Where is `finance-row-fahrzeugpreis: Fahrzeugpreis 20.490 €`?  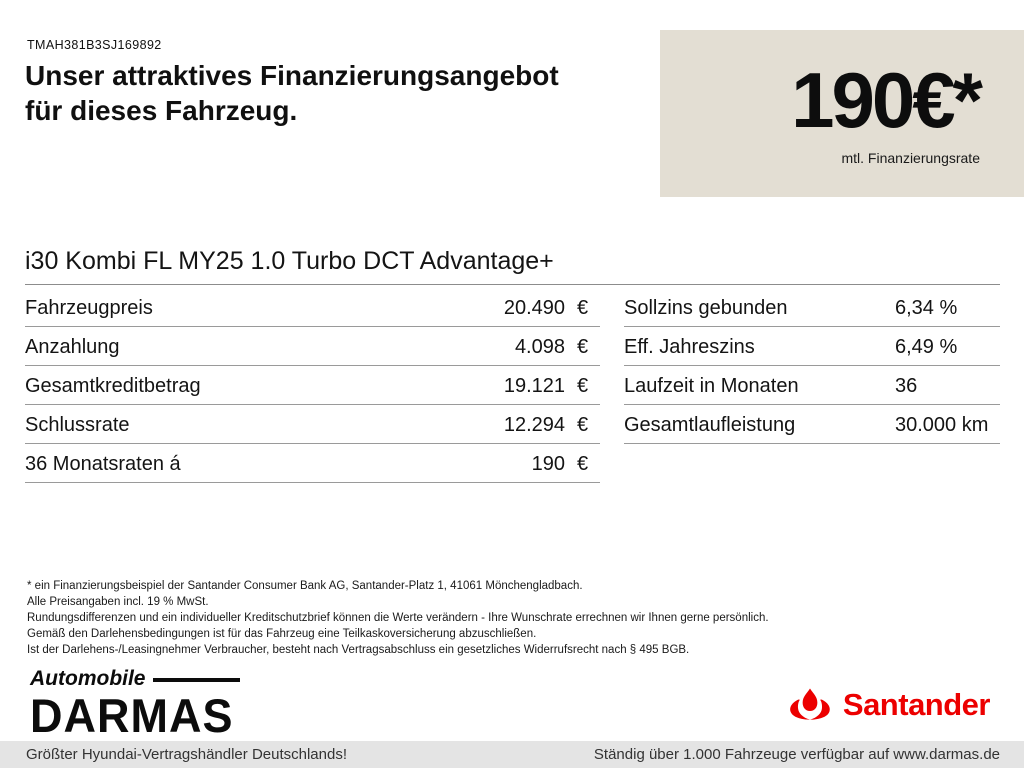
finance-row-fahrzeugpreis: Fahrzeugpreis 20.490 € is located at coordinates (312, 307).